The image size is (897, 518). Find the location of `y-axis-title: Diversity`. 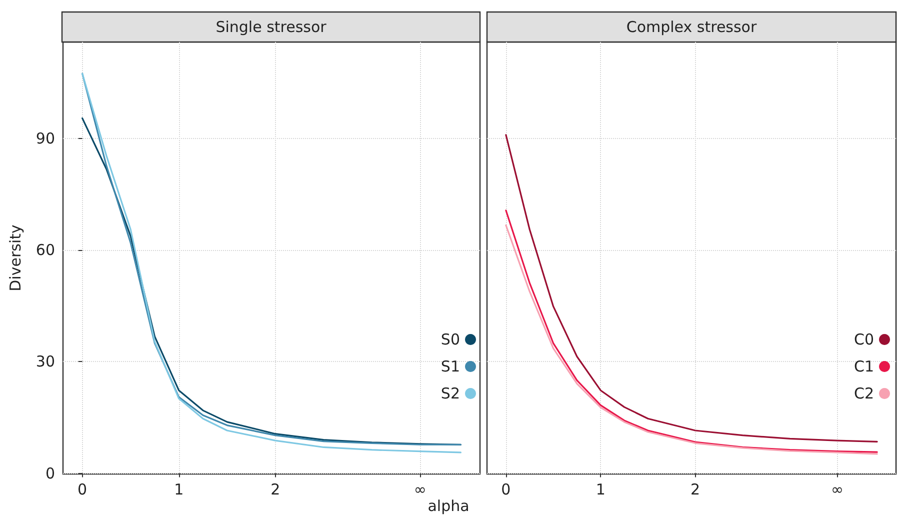

y-axis-title: Diversity is located at coordinates (15, 258).